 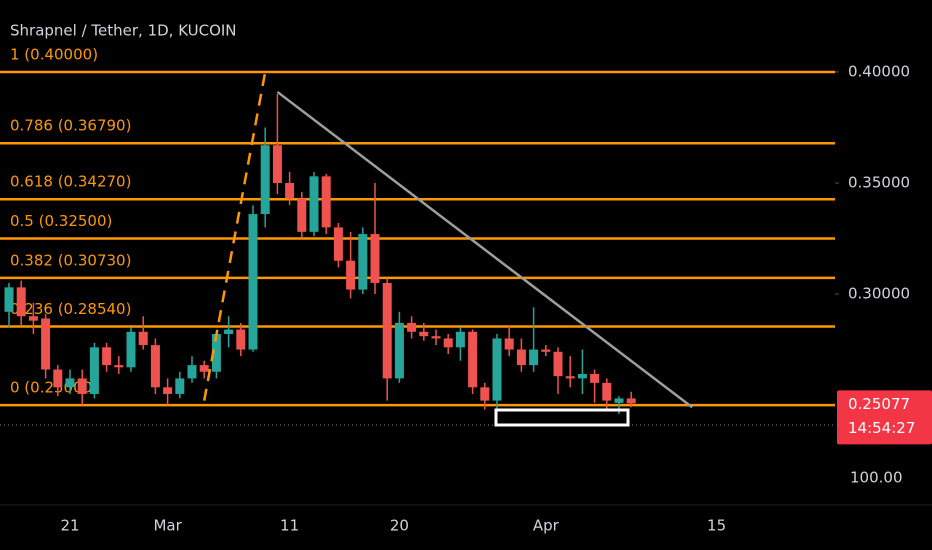 What do you see at coordinates (716, 526) in the screenshot?
I see `x-tick-label: 15` at bounding box center [716, 526].